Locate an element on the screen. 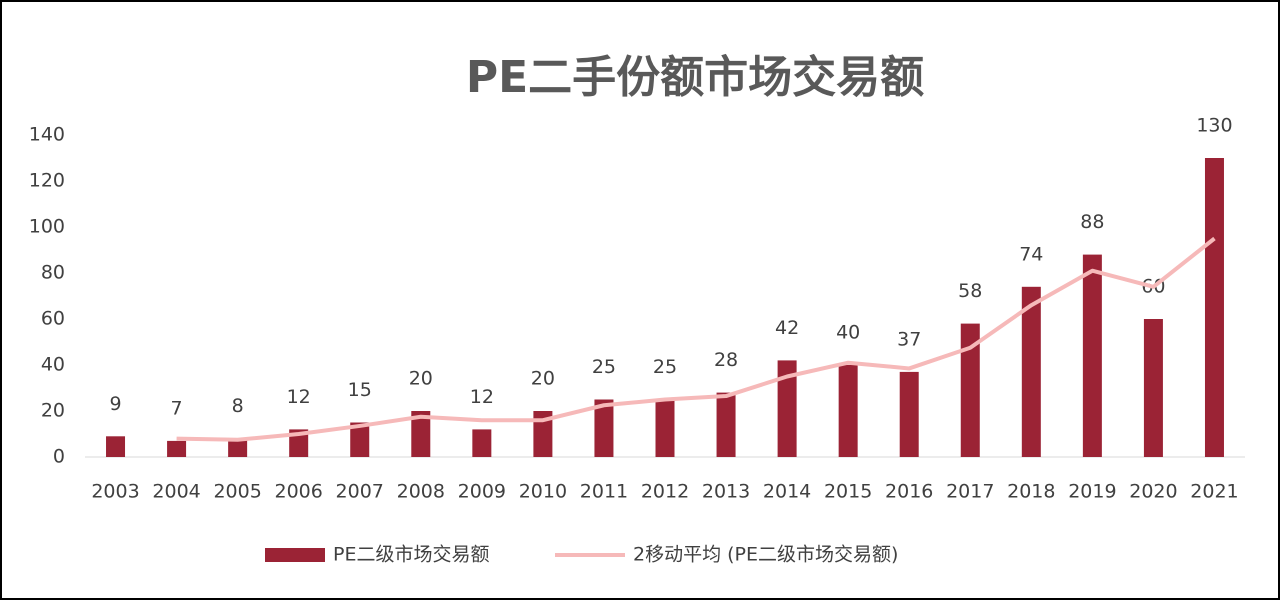 The height and width of the screenshot is (600, 1280). data-label: 7 is located at coordinates (177, 408).